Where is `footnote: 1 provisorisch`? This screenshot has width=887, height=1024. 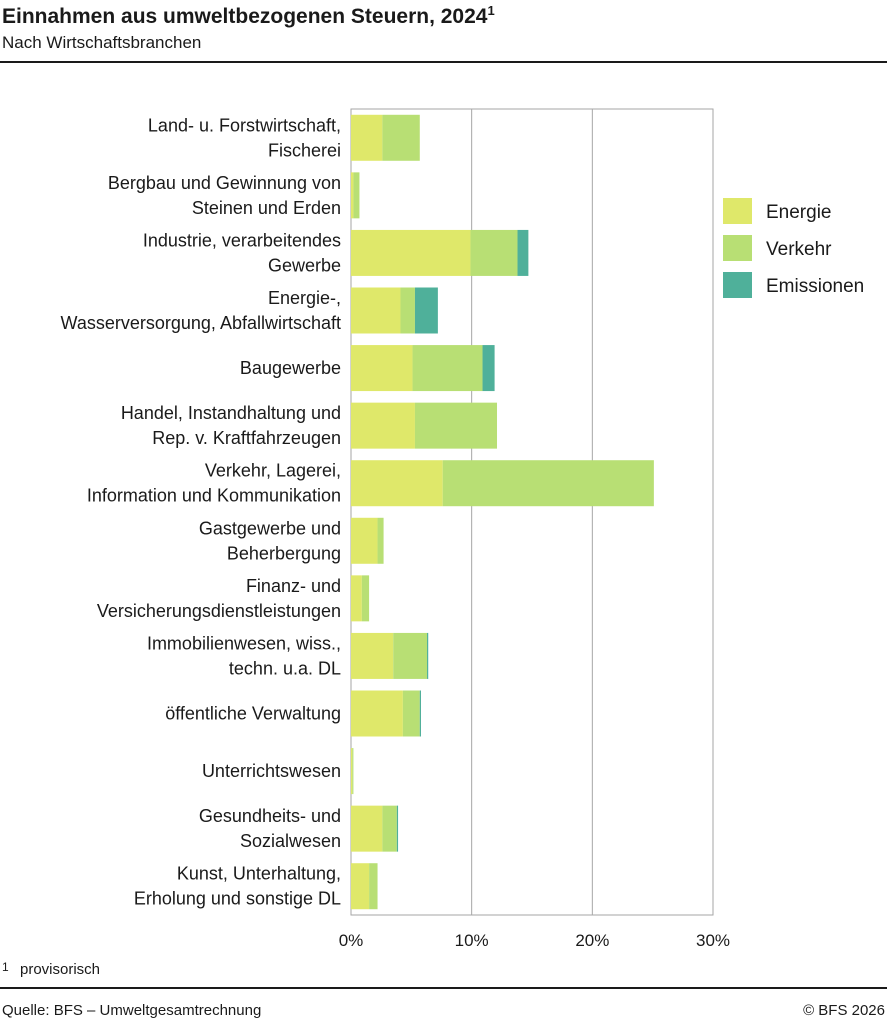 footnote: 1 provisorisch is located at coordinates (51, 969).